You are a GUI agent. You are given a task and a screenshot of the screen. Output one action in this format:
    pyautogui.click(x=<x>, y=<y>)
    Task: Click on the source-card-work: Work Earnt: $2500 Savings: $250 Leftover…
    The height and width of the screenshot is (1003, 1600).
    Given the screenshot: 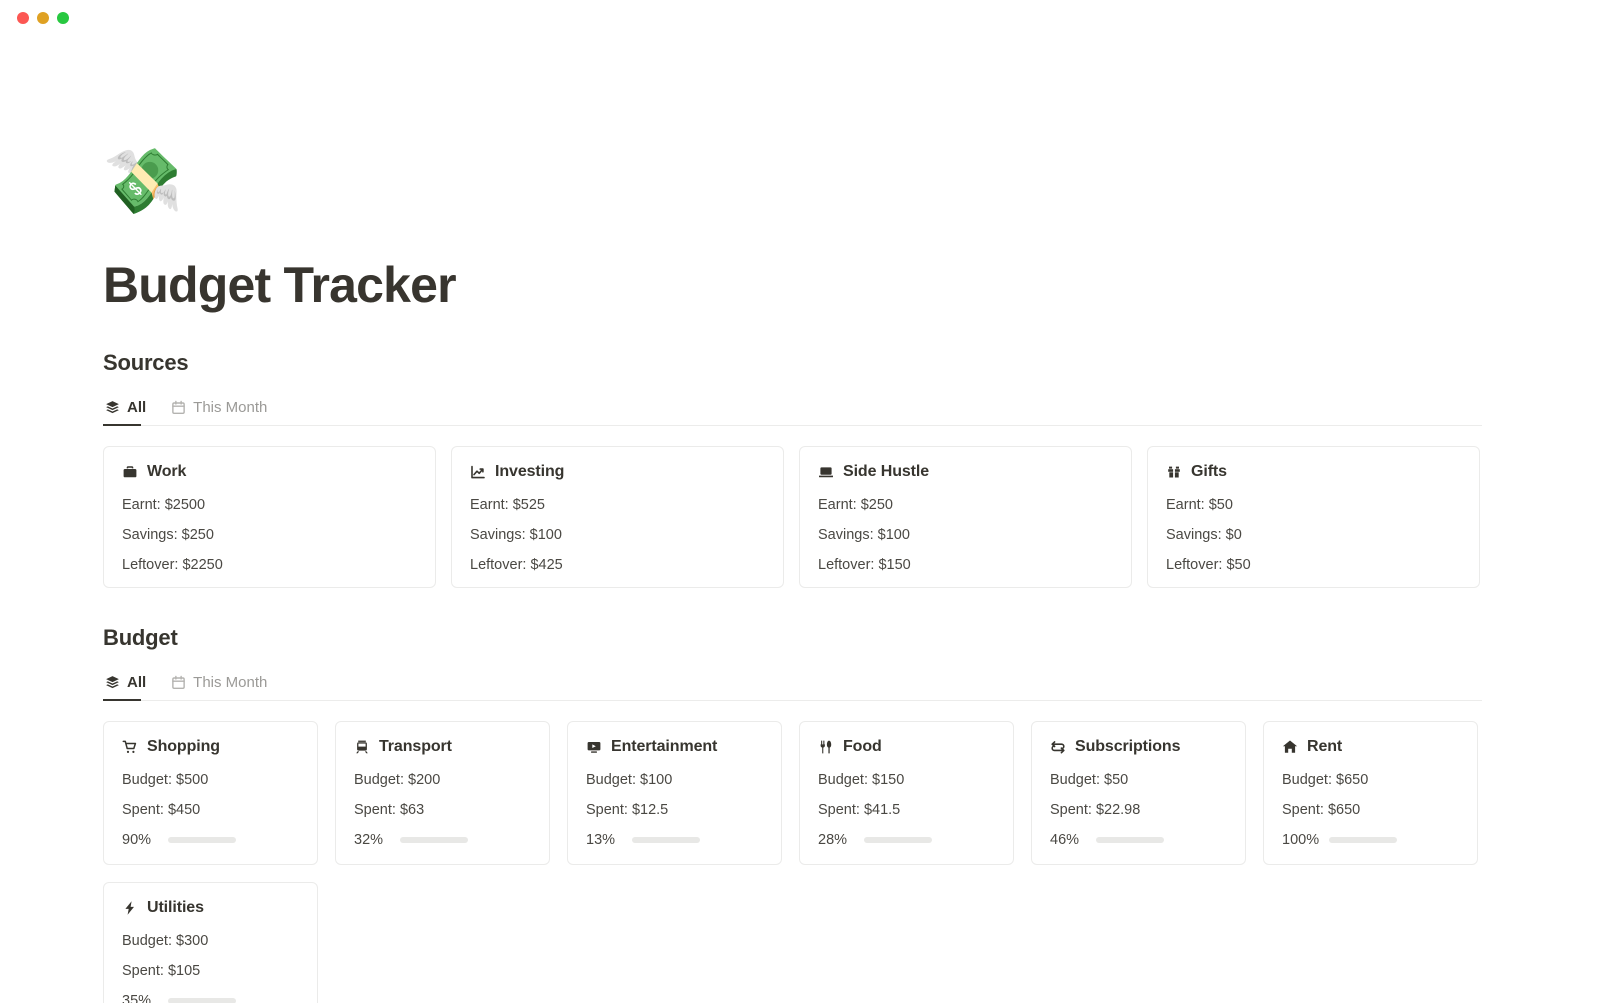 What is the action you would take?
    pyautogui.click(x=269, y=517)
    